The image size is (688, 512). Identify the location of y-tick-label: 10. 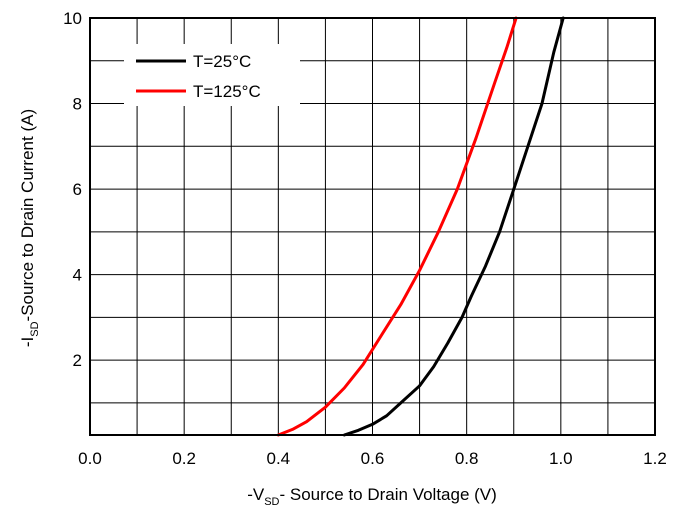
(72, 18).